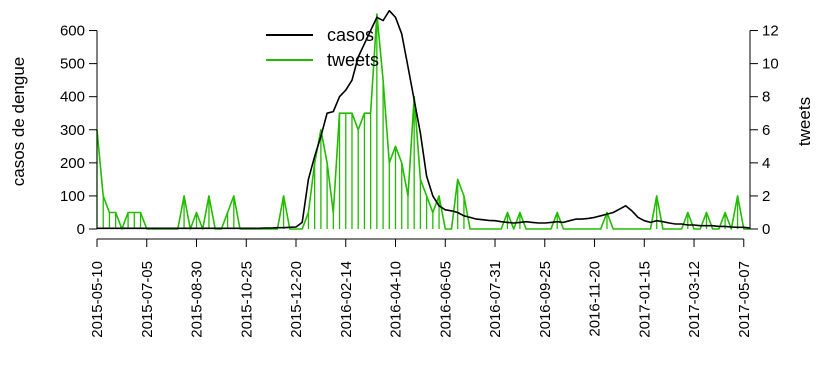  What do you see at coordinates (18, 122) in the screenshot?
I see `y-axis-title: casos de dengue` at bounding box center [18, 122].